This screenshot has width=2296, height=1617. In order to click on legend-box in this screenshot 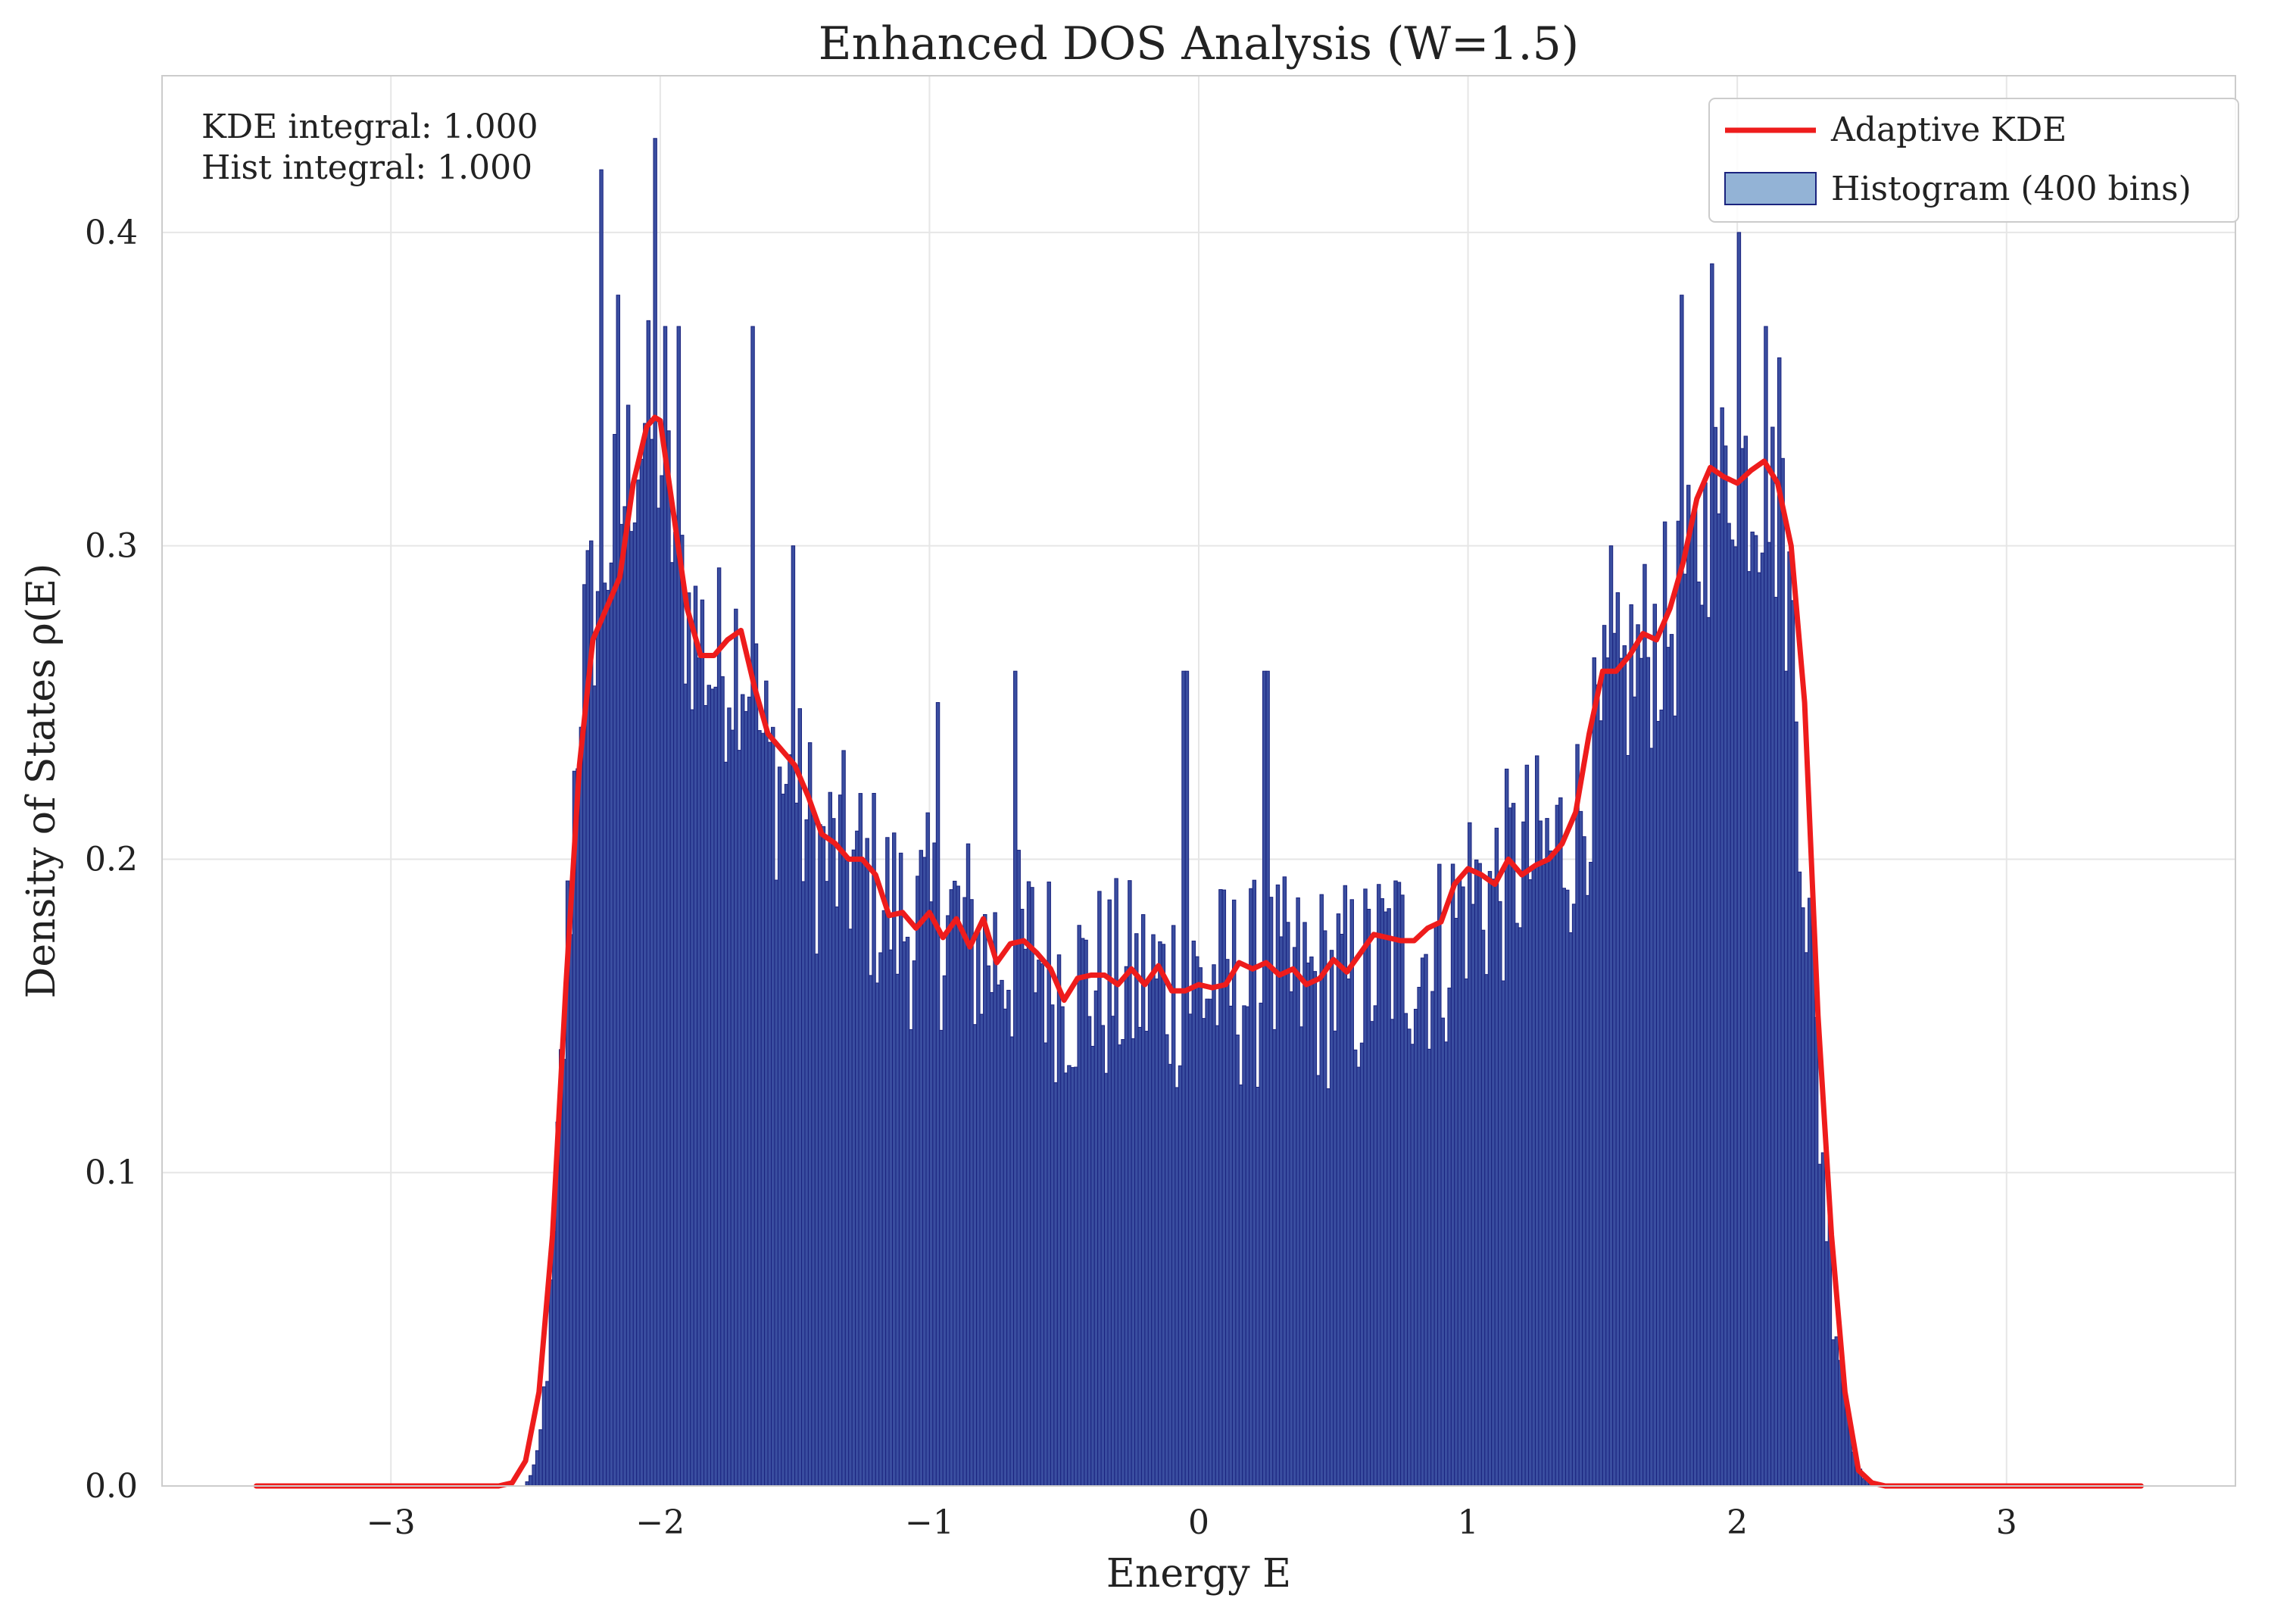, I will do `click(1974, 160)`.